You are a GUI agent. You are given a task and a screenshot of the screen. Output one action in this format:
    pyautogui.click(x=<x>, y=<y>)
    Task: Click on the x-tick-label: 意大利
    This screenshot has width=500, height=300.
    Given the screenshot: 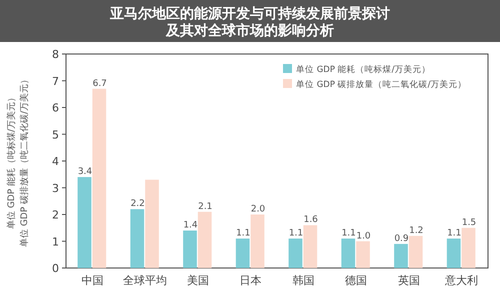 What is the action you would take?
    pyautogui.click(x=461, y=280)
    